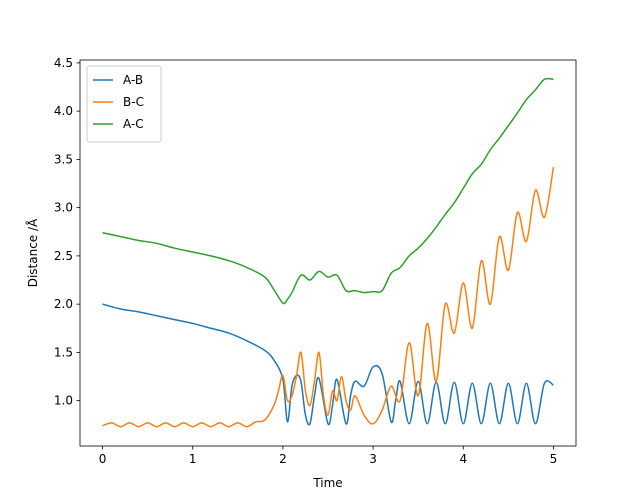 This screenshot has height=501, width=640. What do you see at coordinates (133, 102) in the screenshot?
I see `legend-label: B-C` at bounding box center [133, 102].